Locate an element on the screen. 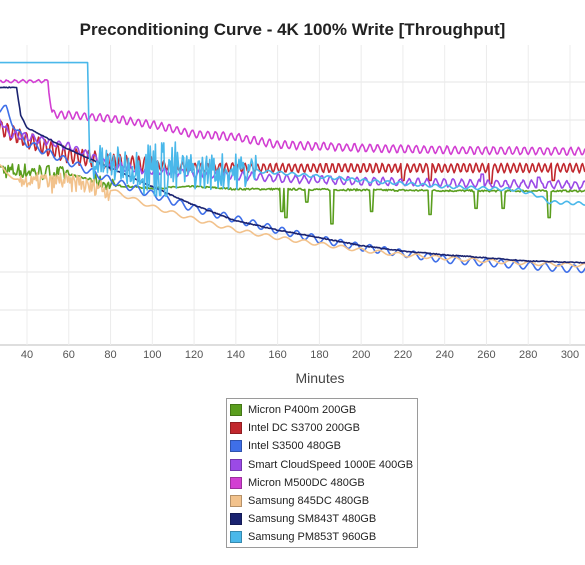 The height and width of the screenshot is (565, 585). legend-label: Intel S3500 480GB is located at coordinates (294, 446).